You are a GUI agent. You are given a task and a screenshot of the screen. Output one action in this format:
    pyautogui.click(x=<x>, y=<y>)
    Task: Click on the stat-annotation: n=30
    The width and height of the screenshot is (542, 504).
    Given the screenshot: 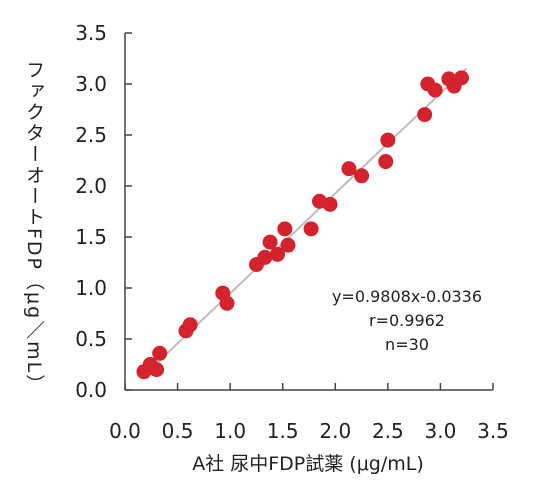 What is the action you would take?
    pyautogui.click(x=407, y=344)
    